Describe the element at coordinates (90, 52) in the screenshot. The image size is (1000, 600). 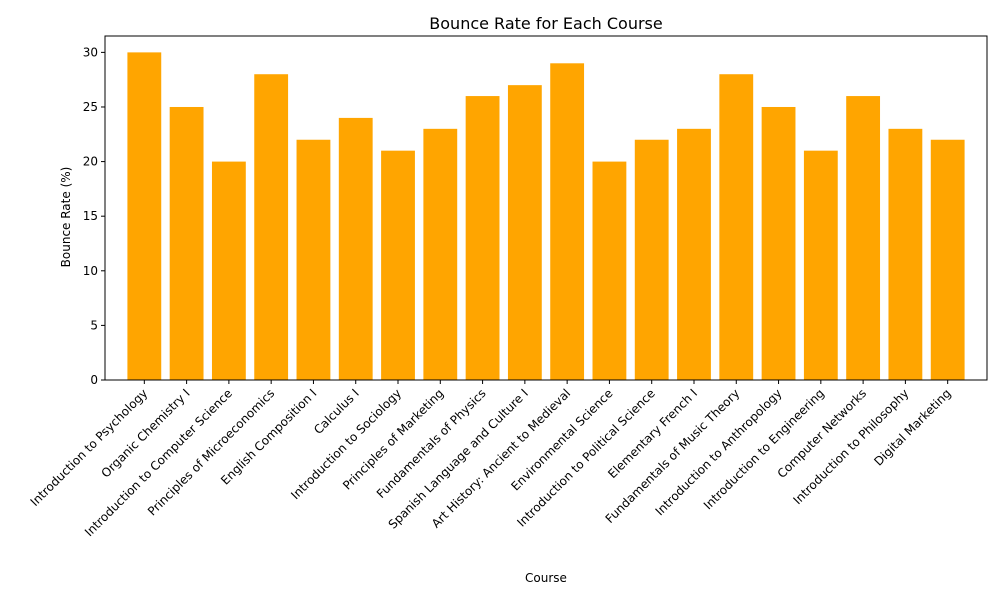
I see `y-tick-label: 30` at that location.